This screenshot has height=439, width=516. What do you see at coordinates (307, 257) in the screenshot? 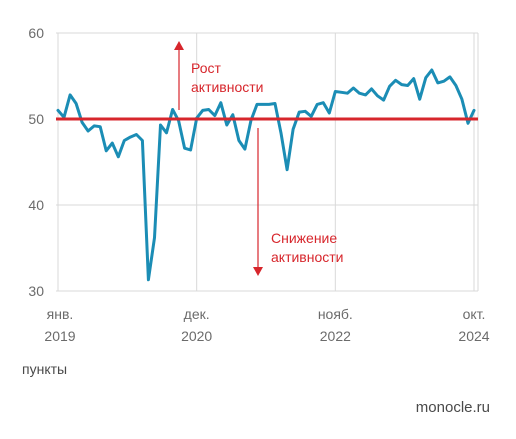
I see `annotation-down-line2: активности` at bounding box center [307, 257].